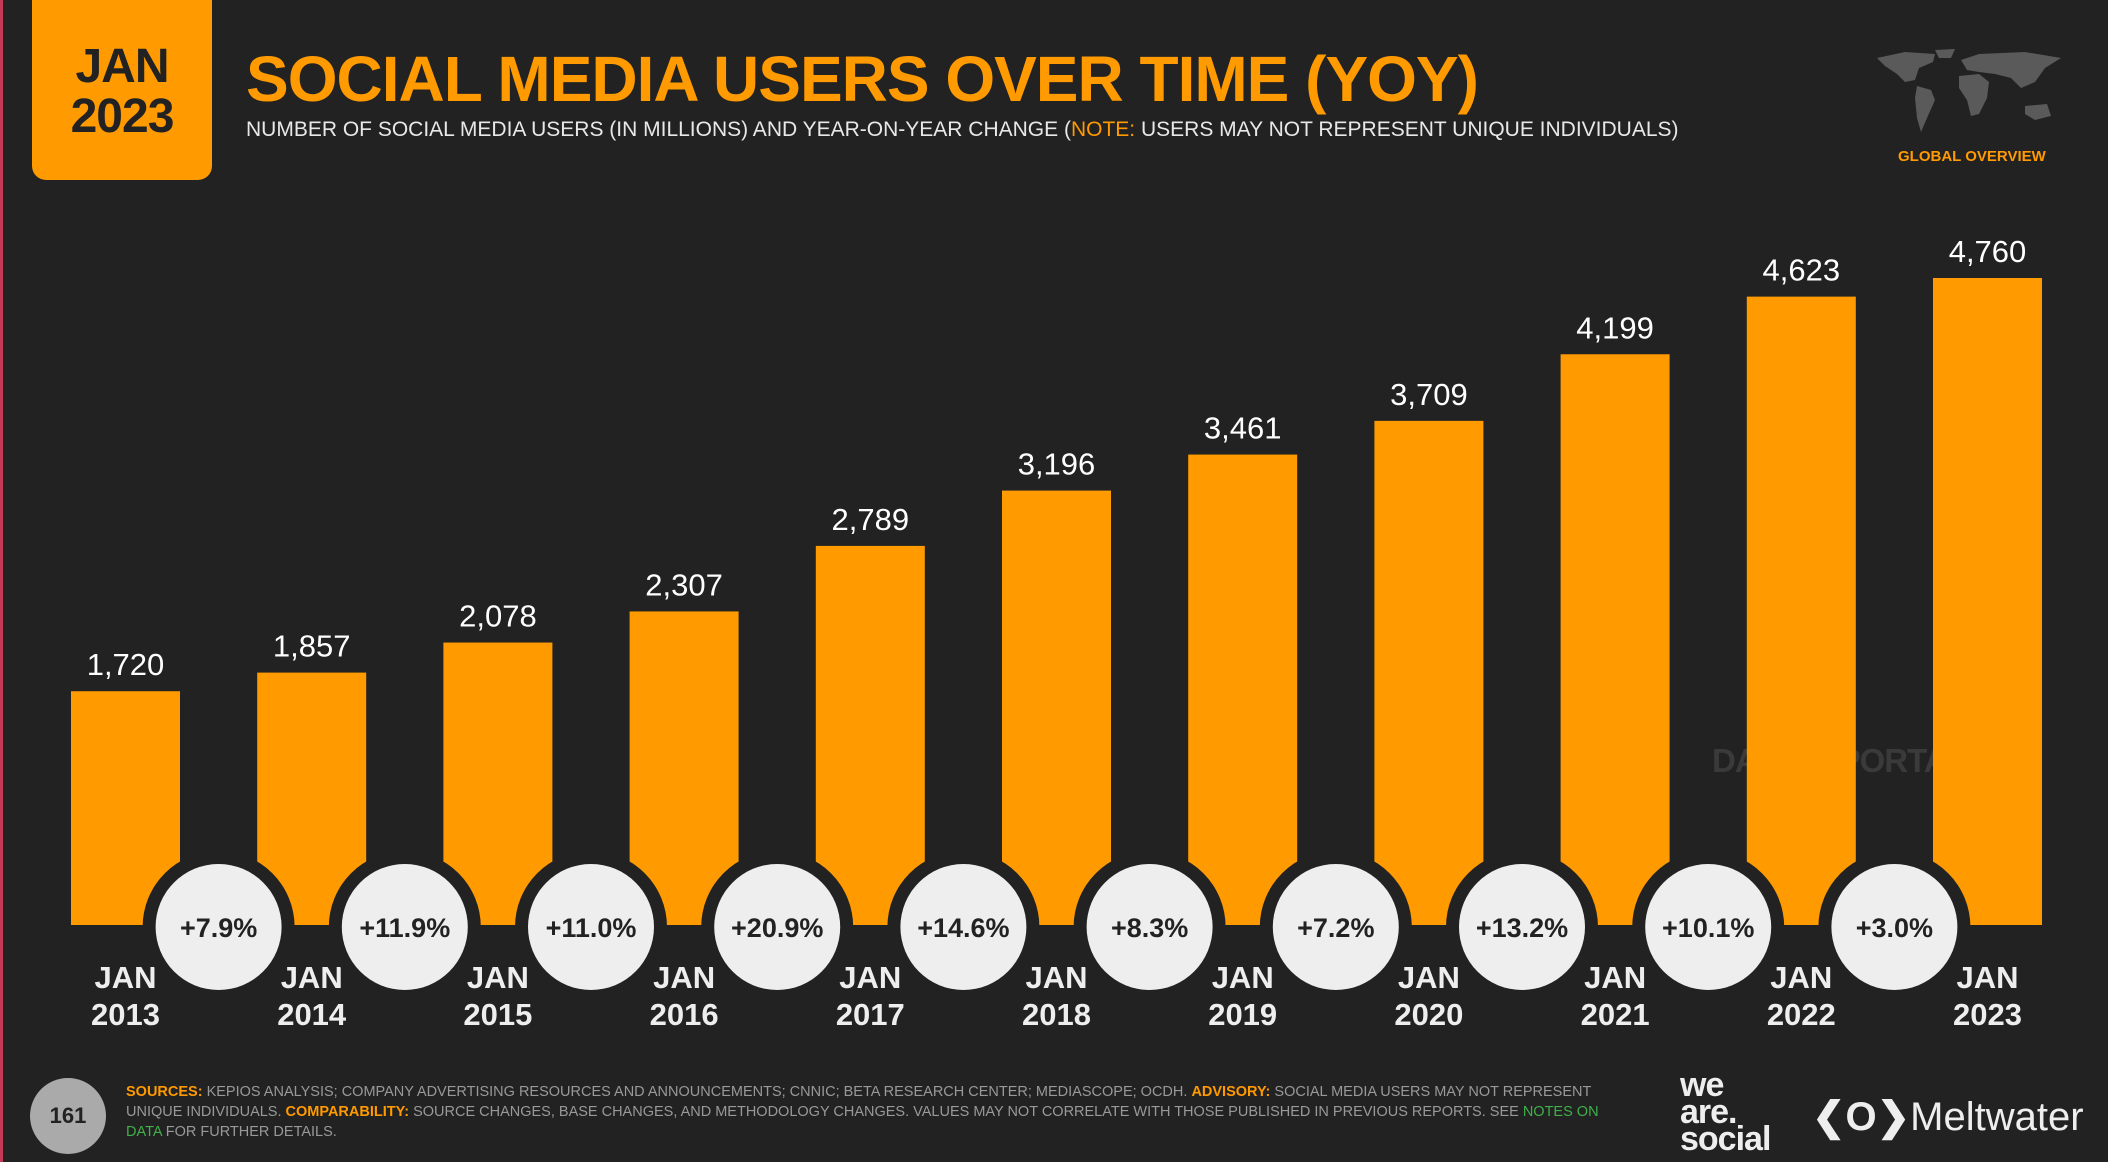 The width and height of the screenshot is (2108, 1162). What do you see at coordinates (1801, 1014) in the screenshot?
I see `x-tick-label-year: 2022` at bounding box center [1801, 1014].